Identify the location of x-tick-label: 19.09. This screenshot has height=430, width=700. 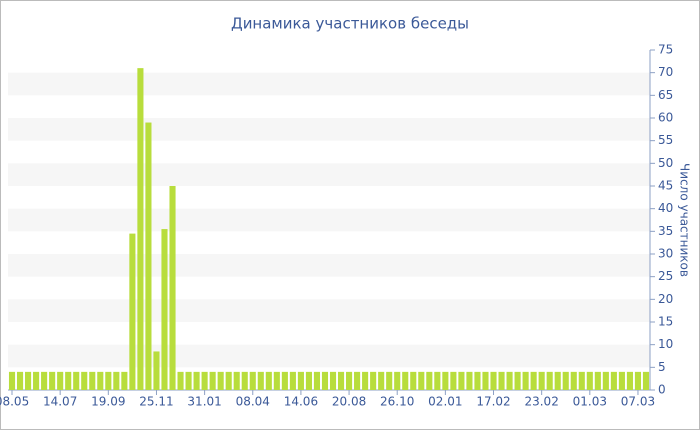
(108, 402).